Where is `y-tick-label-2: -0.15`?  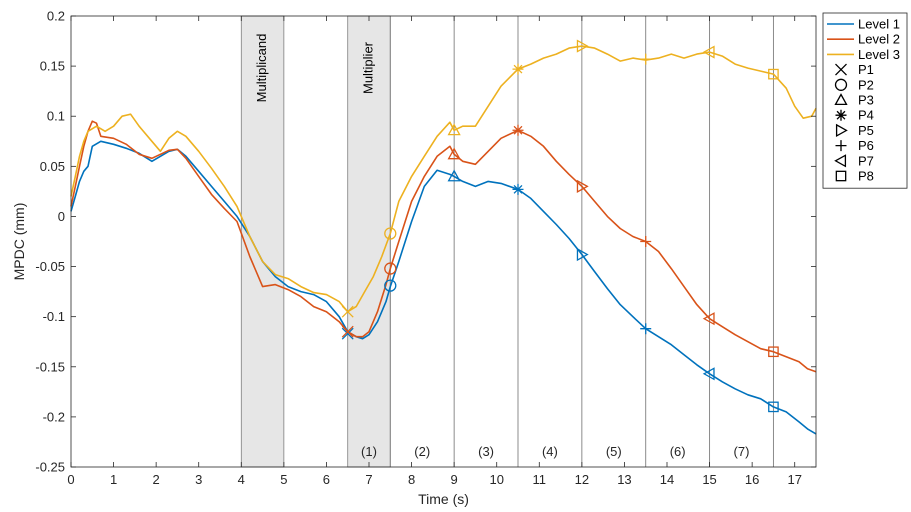 y-tick-label-2: -0.15 is located at coordinates (50, 366).